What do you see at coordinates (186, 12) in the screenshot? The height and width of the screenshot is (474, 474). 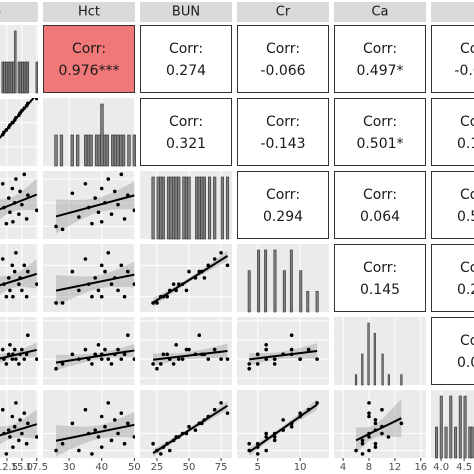 I see `strip-label: BUN` at bounding box center [186, 12].